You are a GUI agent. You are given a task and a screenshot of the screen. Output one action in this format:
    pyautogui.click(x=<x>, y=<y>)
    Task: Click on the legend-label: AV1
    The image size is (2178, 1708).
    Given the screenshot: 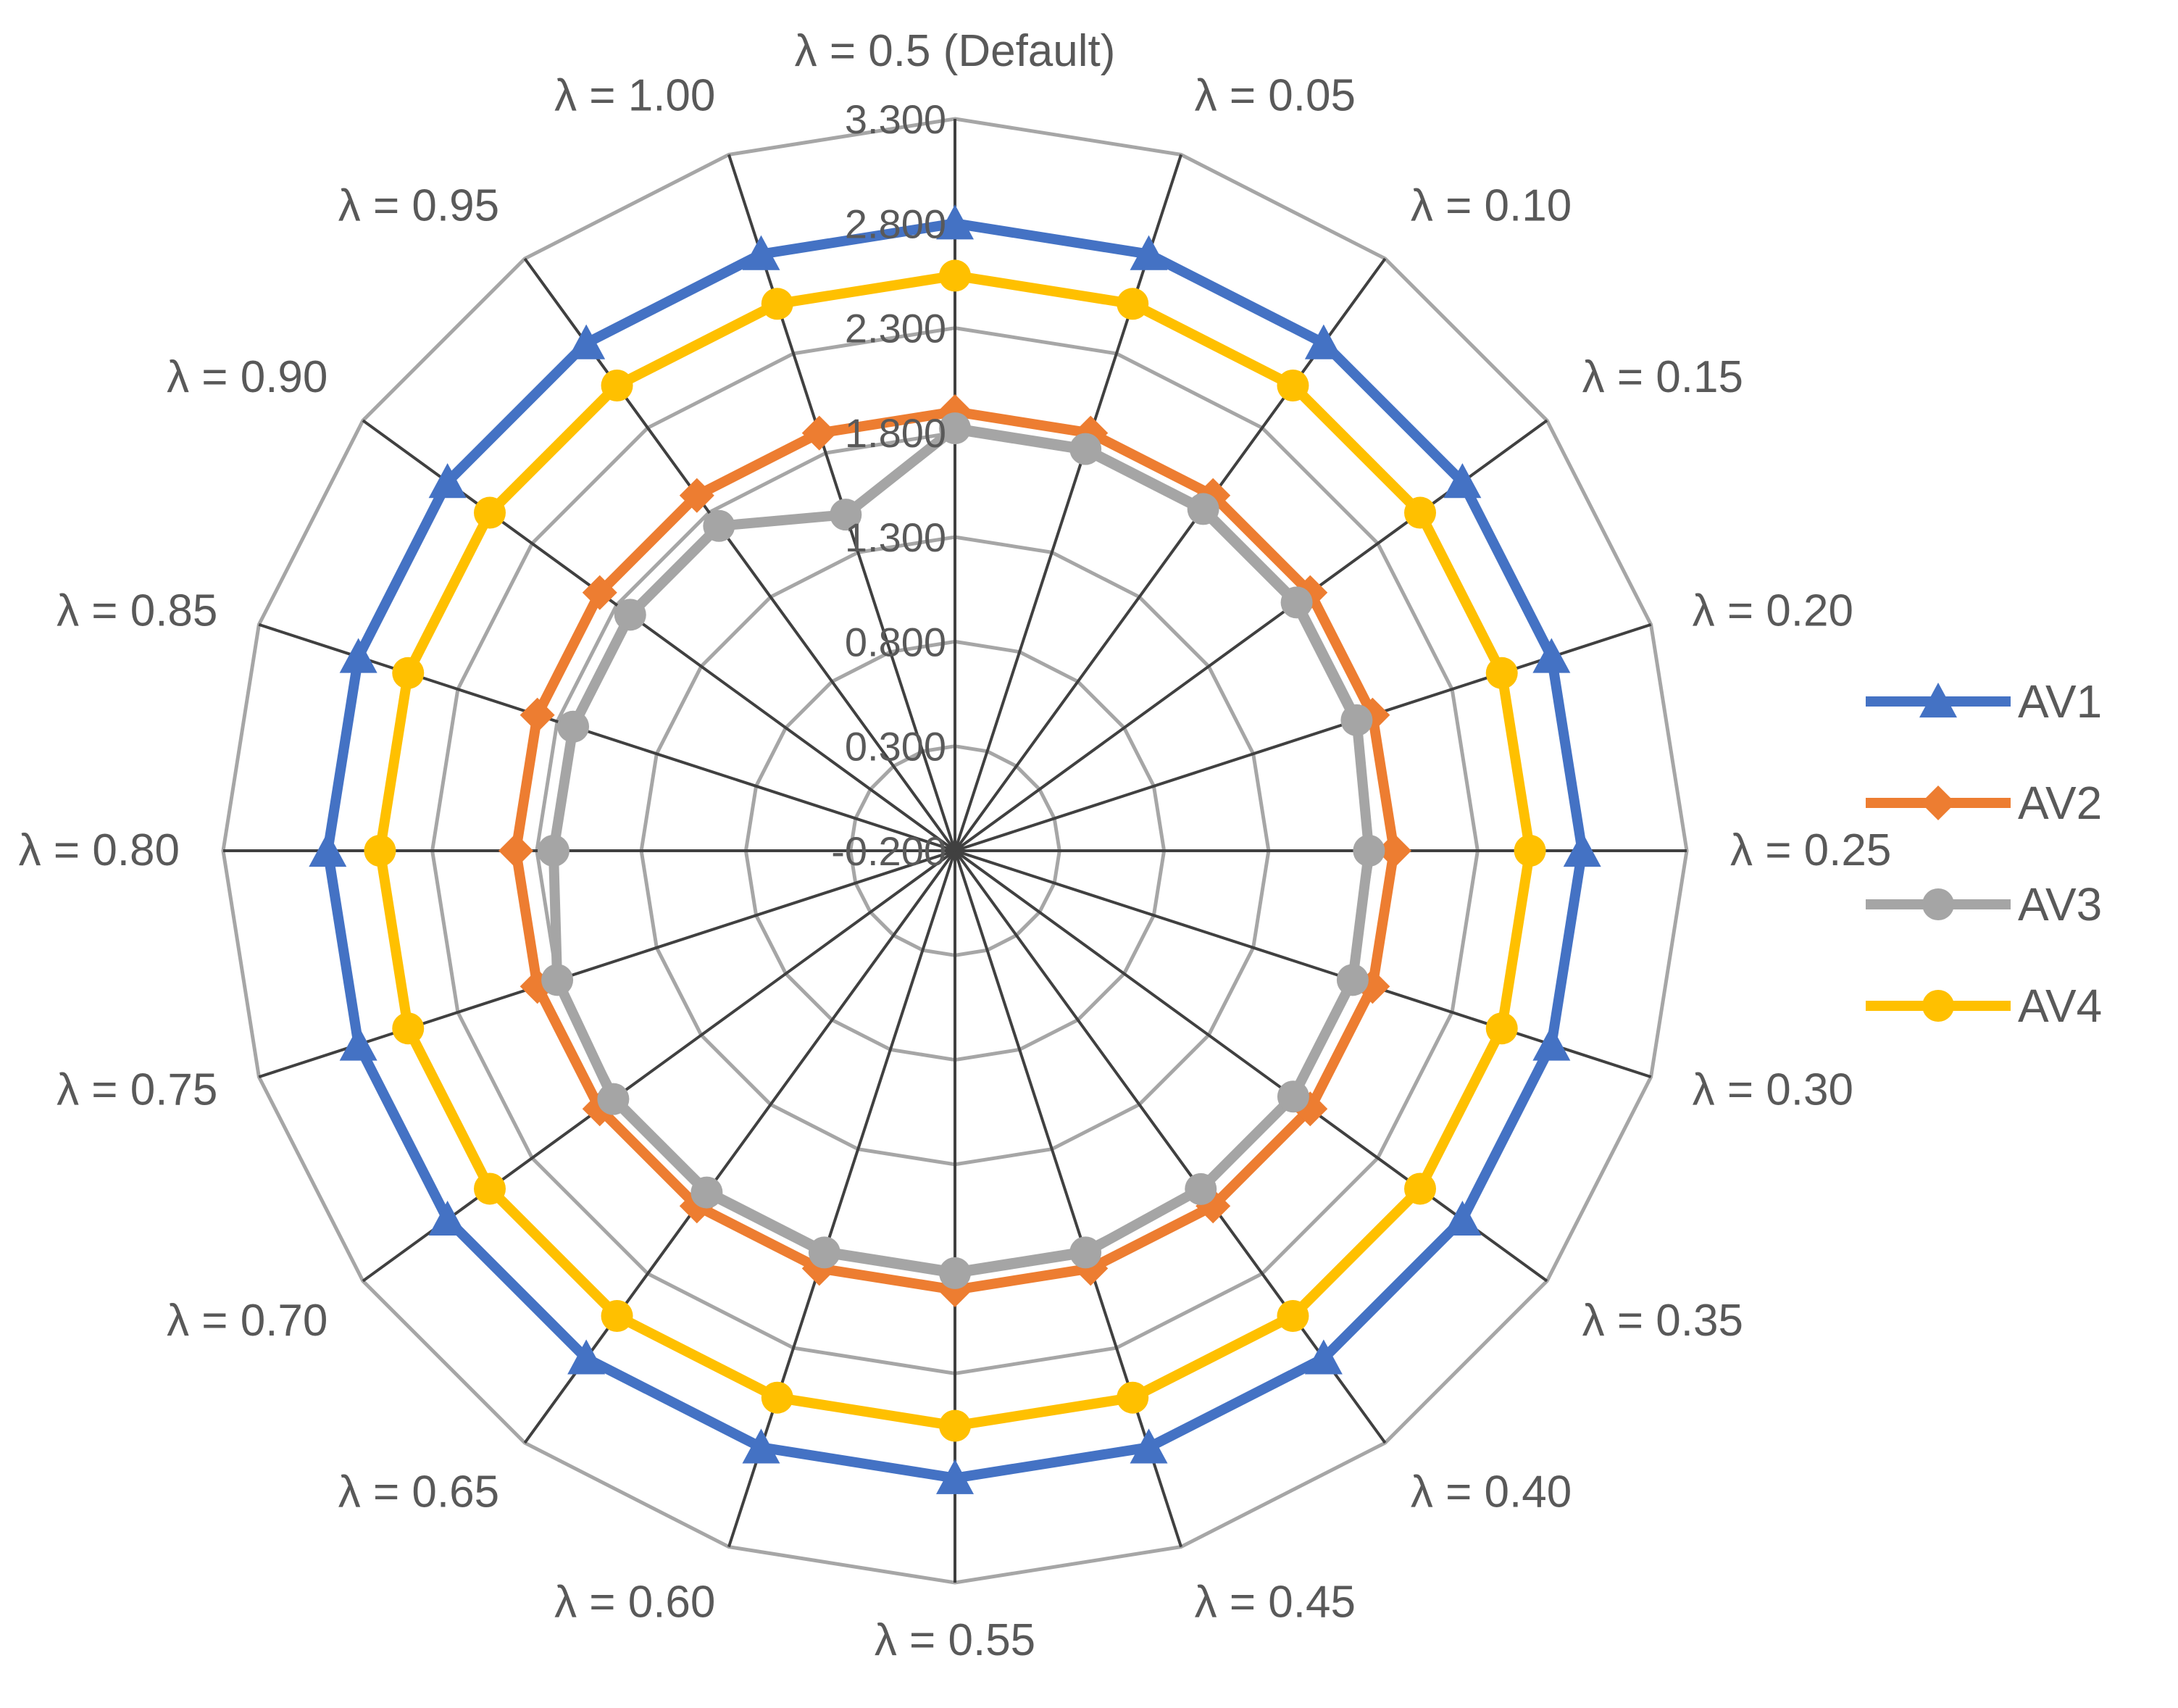 What is the action you would take?
    pyautogui.click(x=2060, y=701)
    